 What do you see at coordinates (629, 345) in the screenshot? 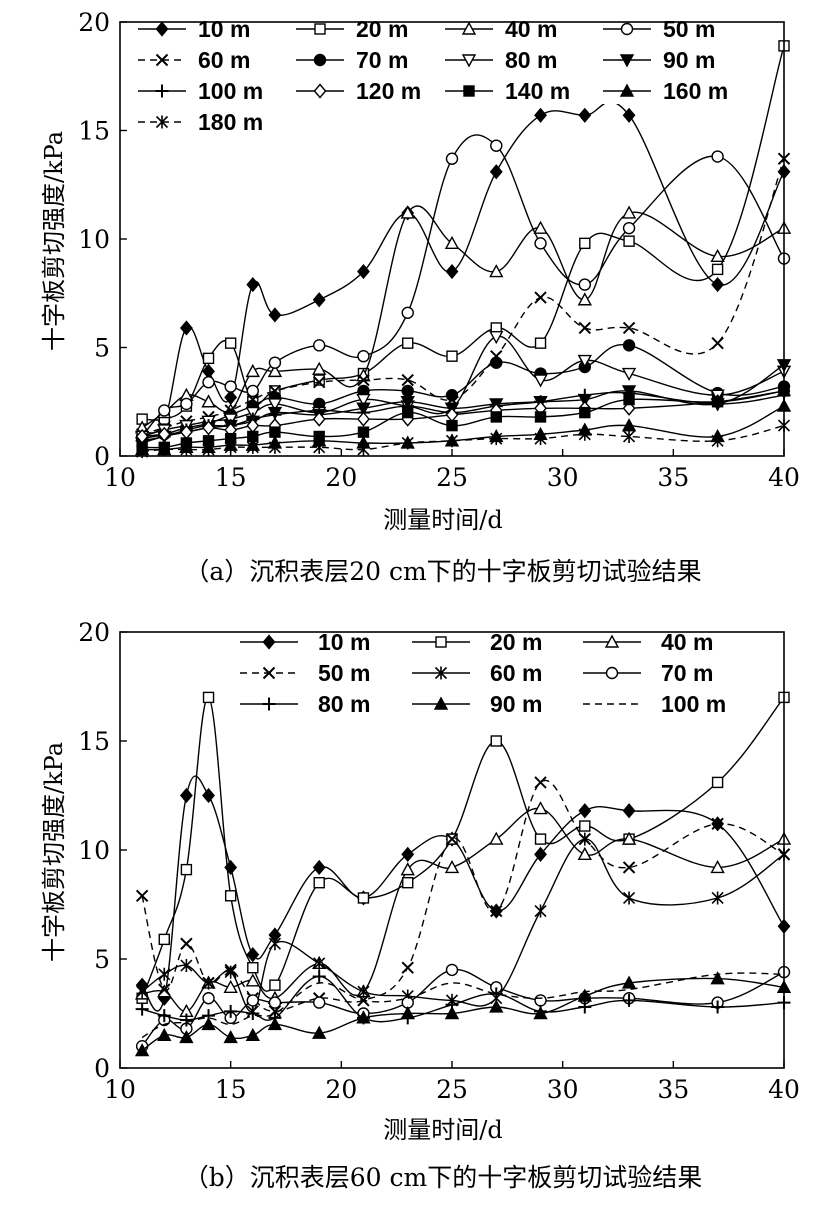
I see `chart-a-point-70m` at bounding box center [629, 345].